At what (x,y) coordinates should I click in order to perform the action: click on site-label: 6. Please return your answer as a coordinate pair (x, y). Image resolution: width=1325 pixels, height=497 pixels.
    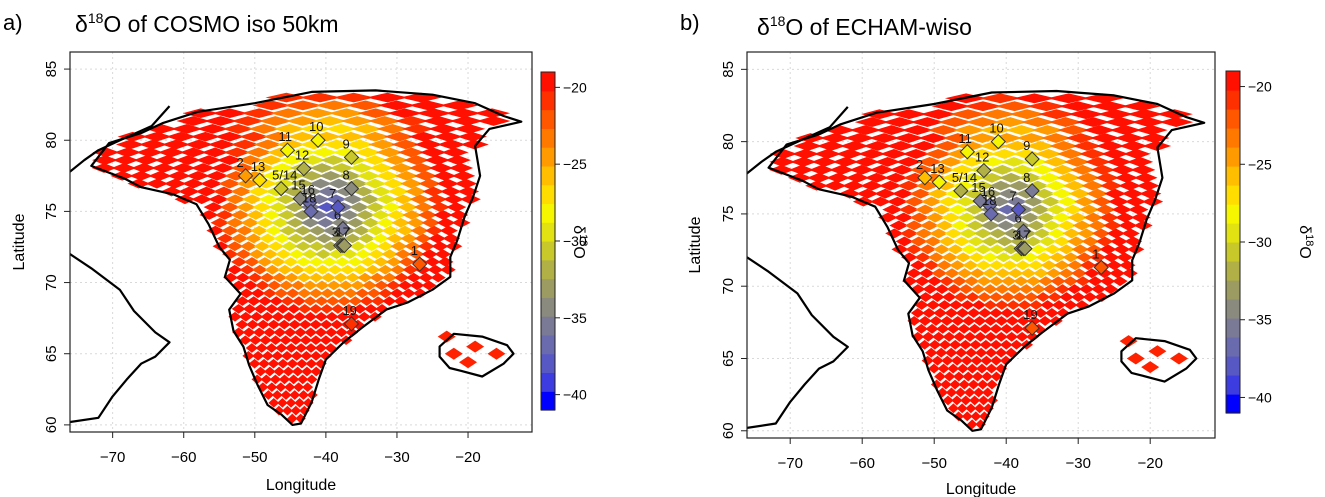
    Looking at the image, I should click on (1017, 217).